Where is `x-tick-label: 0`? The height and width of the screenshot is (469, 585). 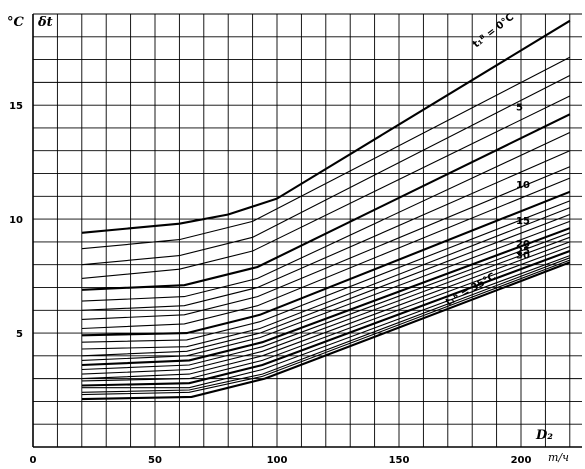 x-tick-label: 0 is located at coordinates (33, 460).